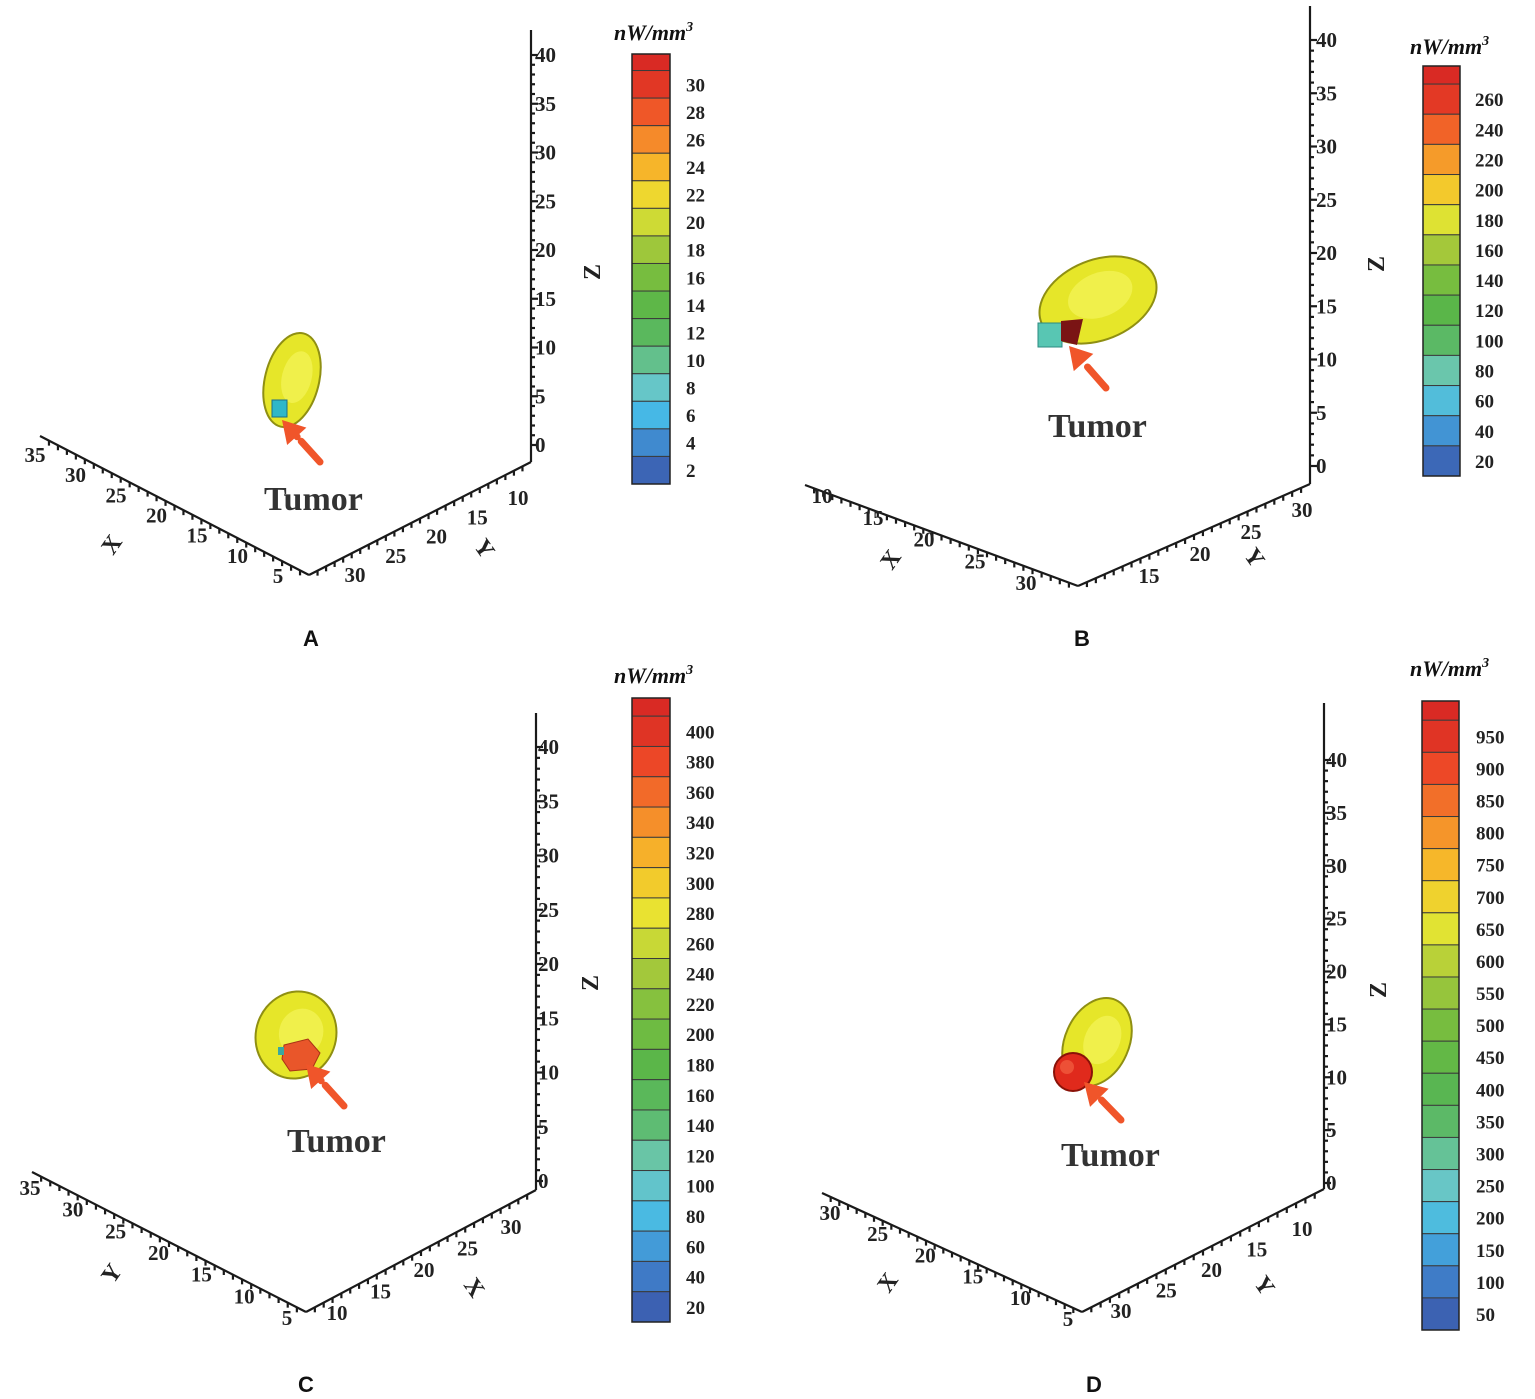 Image resolution: width=1535 pixels, height=1399 pixels. Describe the element at coordinates (1490, 737) in the screenshot. I see `colorbar-tick-label: 950` at that location.